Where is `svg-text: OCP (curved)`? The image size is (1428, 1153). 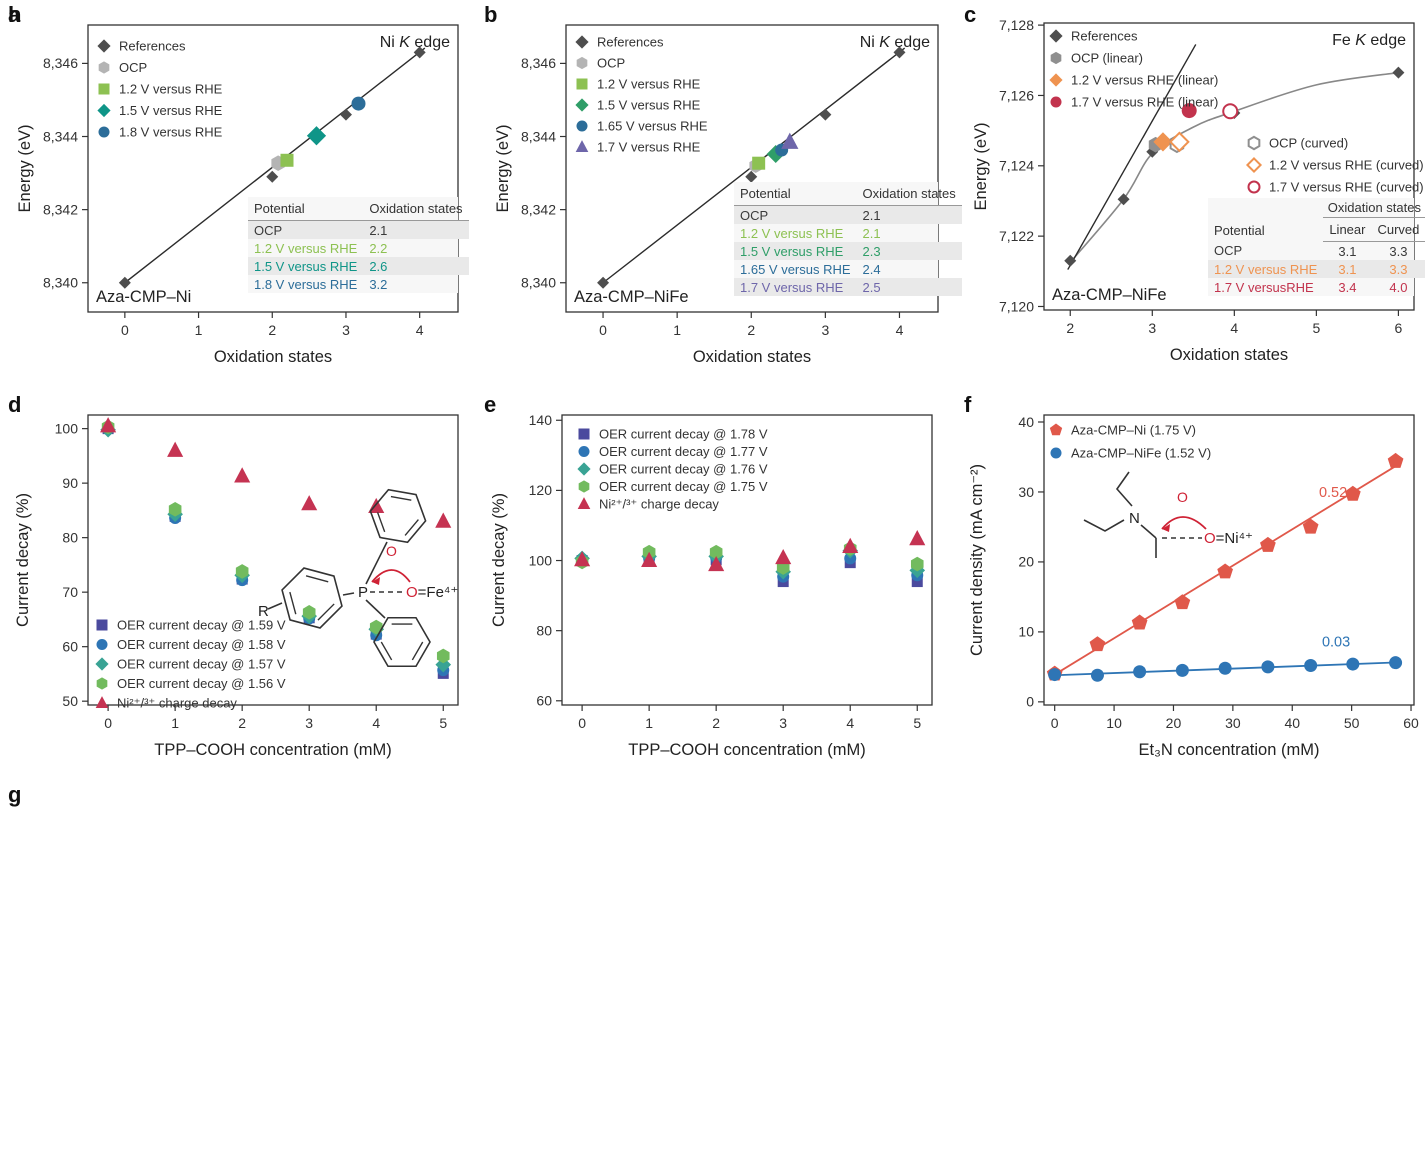
svg-text: OCP (curved) is located at coordinates (1308, 143).